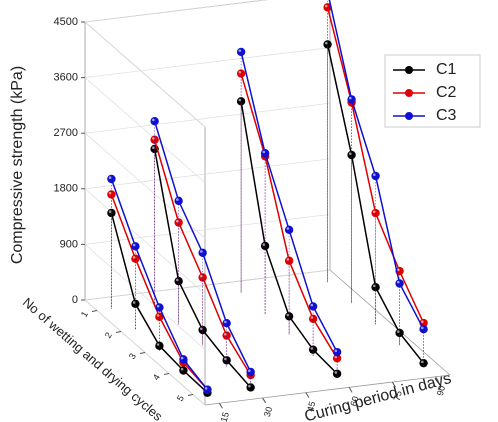  I want to click on y-tick-label: 2700, so click(66, 133).